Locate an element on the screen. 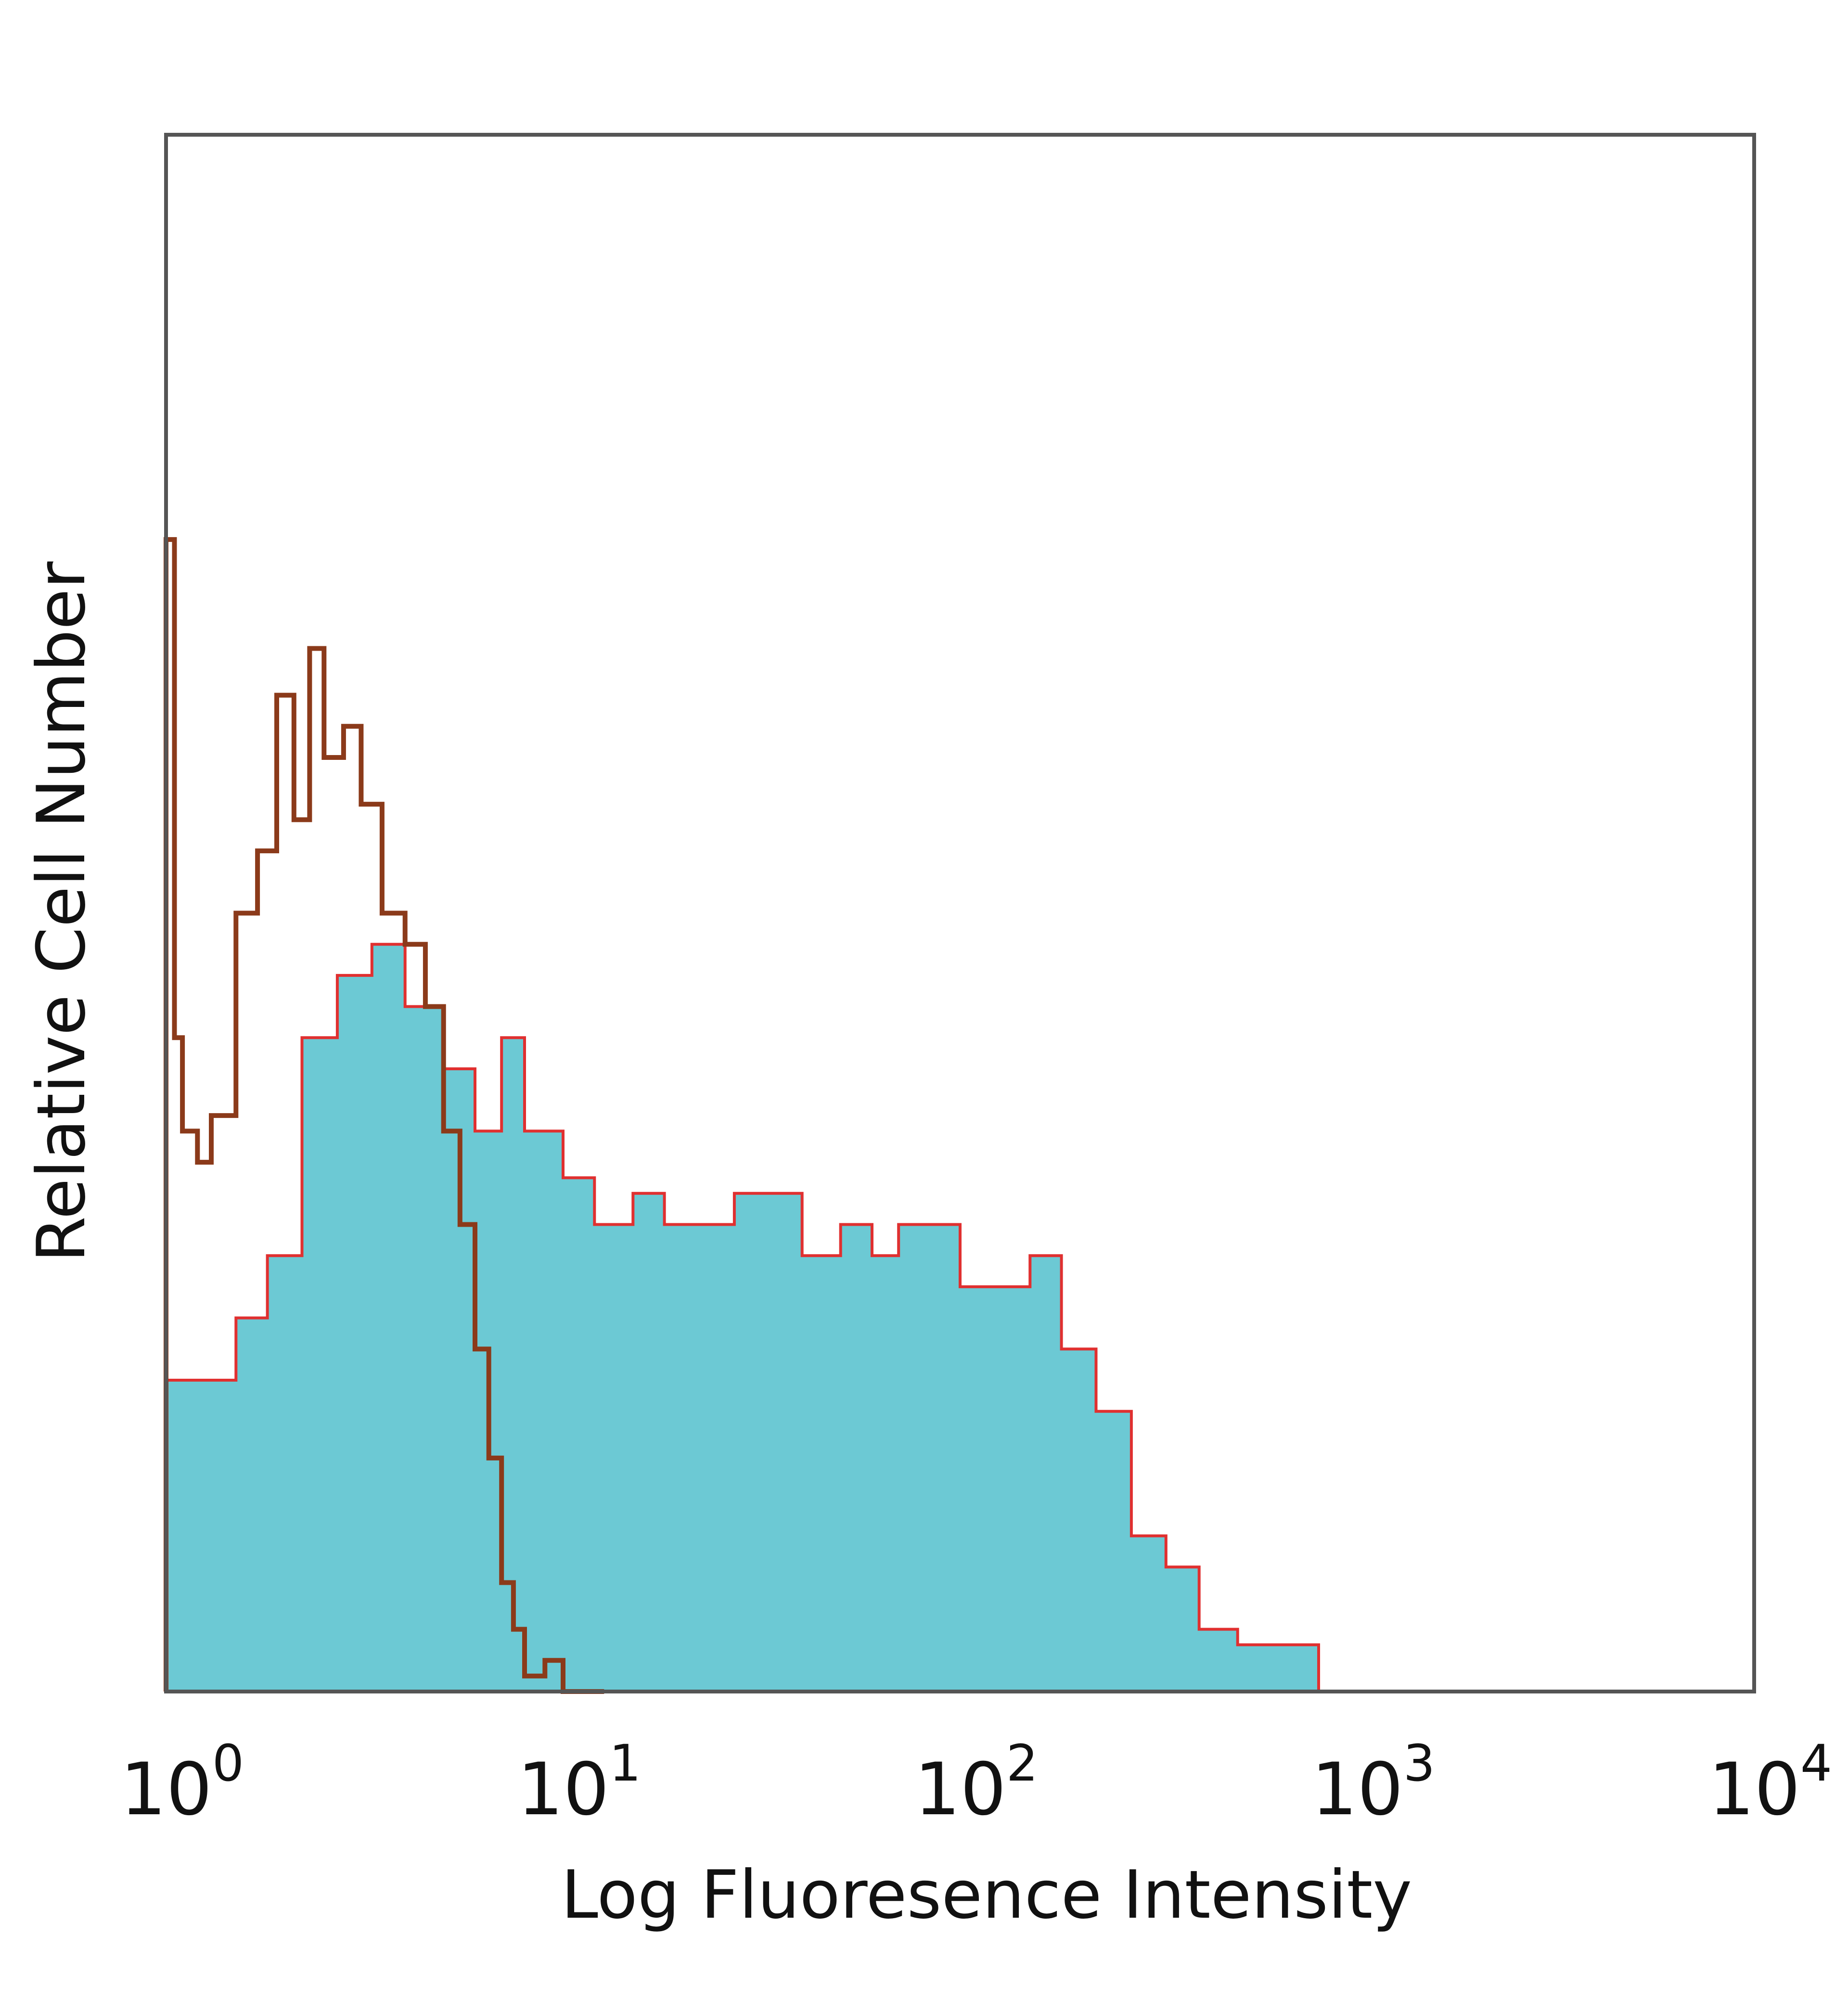 This screenshot has height=2000, width=1848. x-tick-labels: 10⁰ 10¹ 10² 10³ 10⁴ is located at coordinates (976, 1783).